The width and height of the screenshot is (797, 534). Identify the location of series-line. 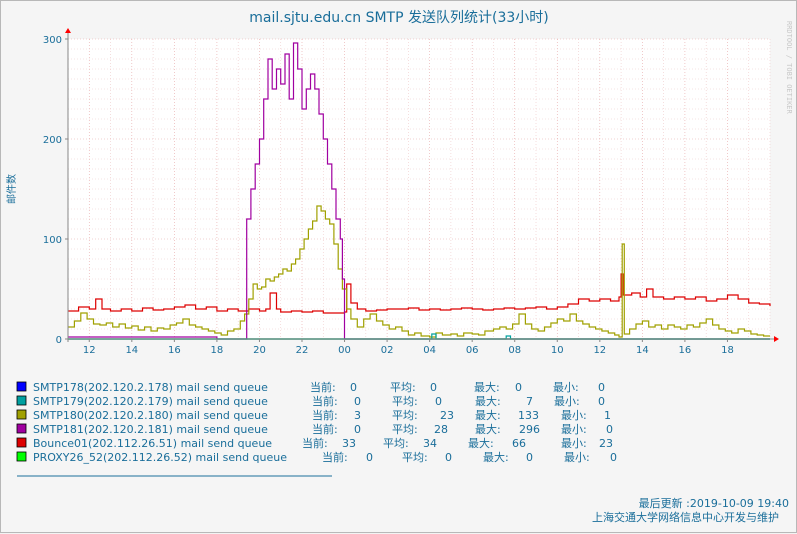
(419, 293).